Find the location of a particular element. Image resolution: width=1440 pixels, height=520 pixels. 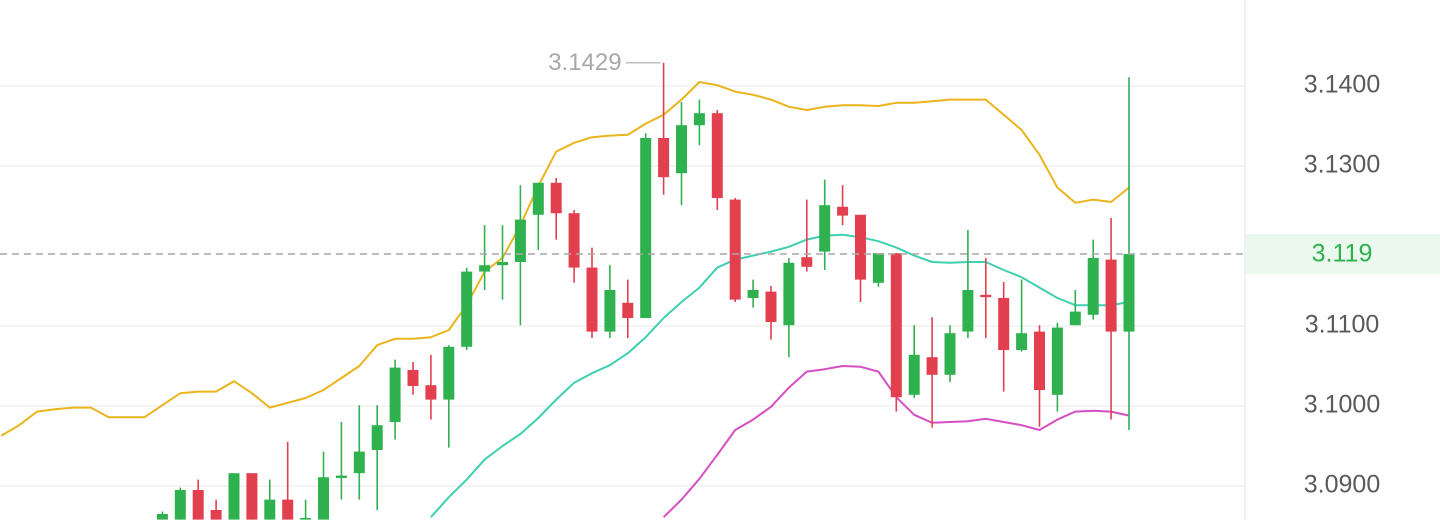

y-tick-label: 3.1300 is located at coordinates (1342, 165).